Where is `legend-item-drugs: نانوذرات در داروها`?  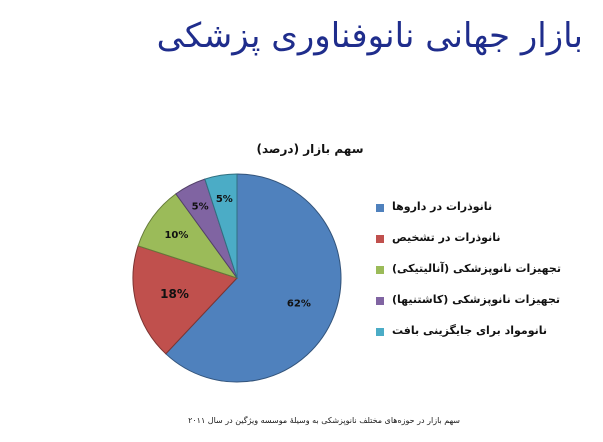 legend-item-drugs: نانوذرات در داروها is located at coordinates (480, 215).